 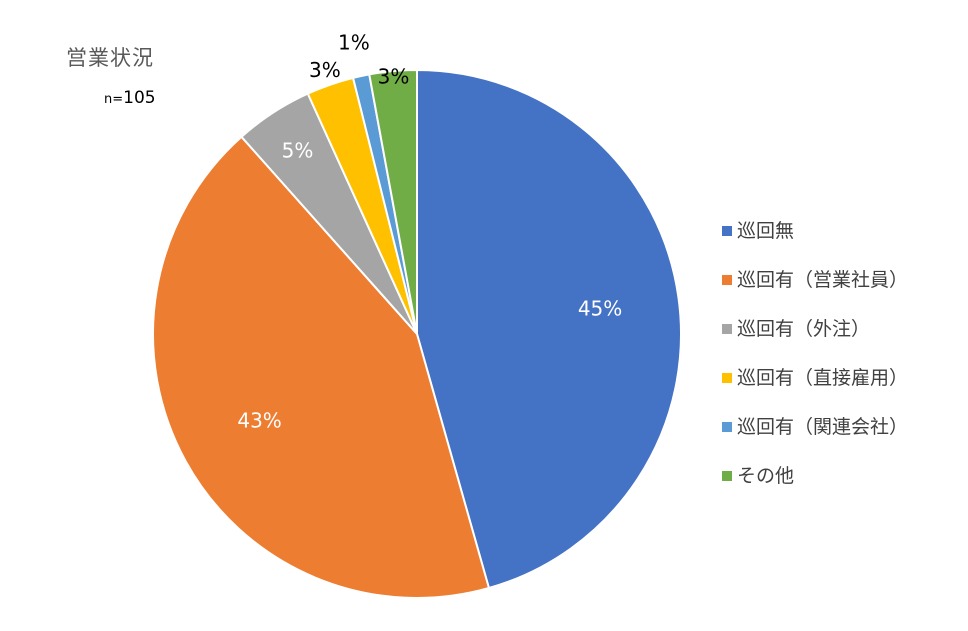 I want to click on sample-size-value: 105, so click(x=139, y=98).